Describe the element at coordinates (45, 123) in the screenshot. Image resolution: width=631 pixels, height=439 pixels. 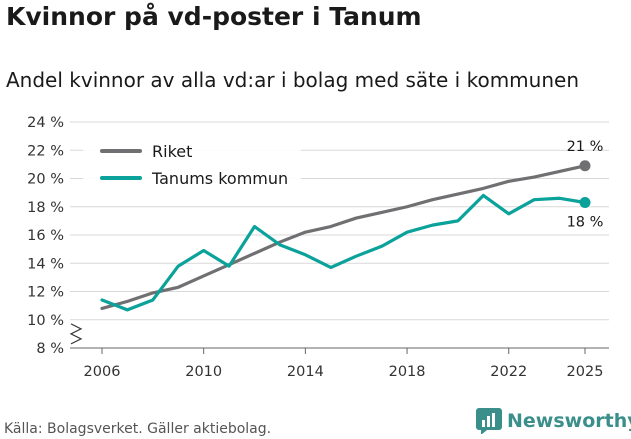
I see `y-tick-label: 24 %` at that location.